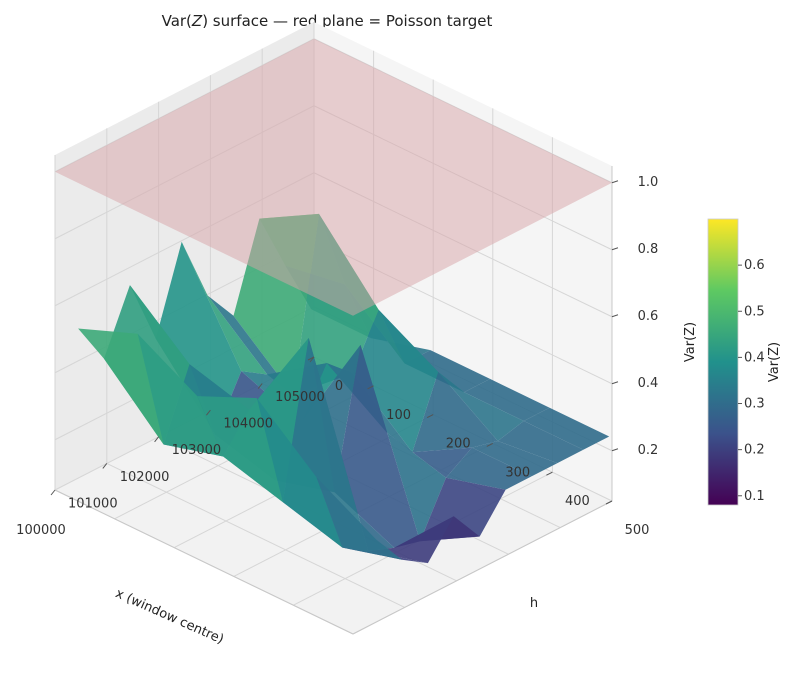  What do you see at coordinates (754, 357) in the screenshot?
I see `colorbar-tick-label: 0.4` at bounding box center [754, 357].